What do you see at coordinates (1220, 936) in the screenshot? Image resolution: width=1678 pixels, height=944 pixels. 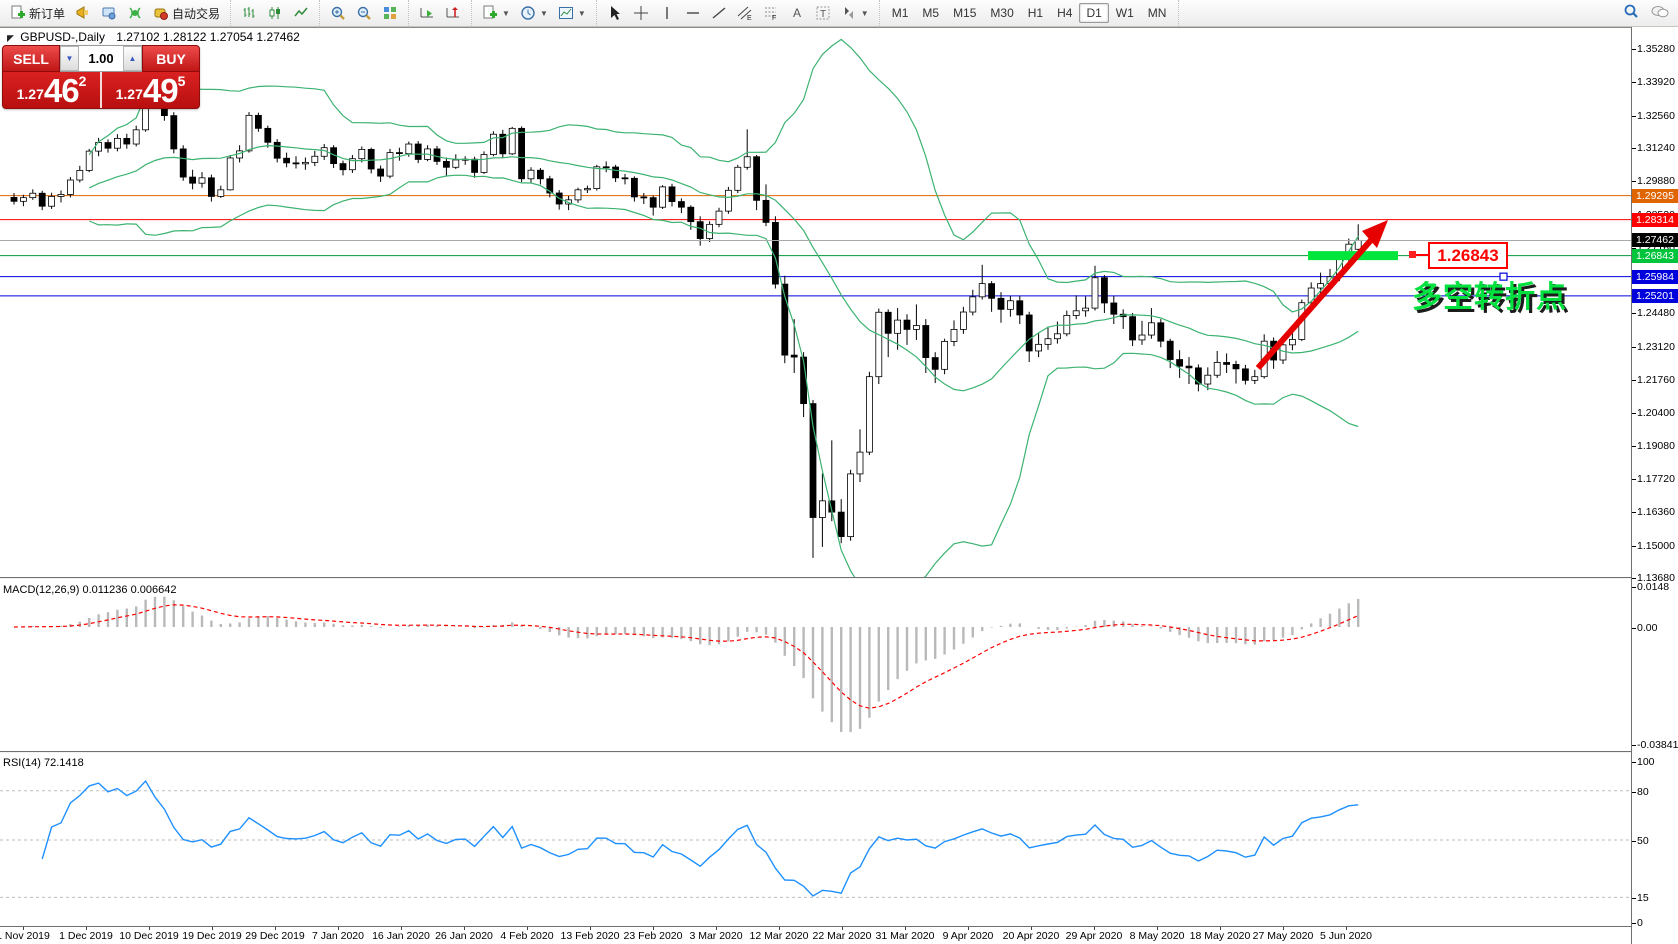 I see `date-label: 18 May 2020` at bounding box center [1220, 936].